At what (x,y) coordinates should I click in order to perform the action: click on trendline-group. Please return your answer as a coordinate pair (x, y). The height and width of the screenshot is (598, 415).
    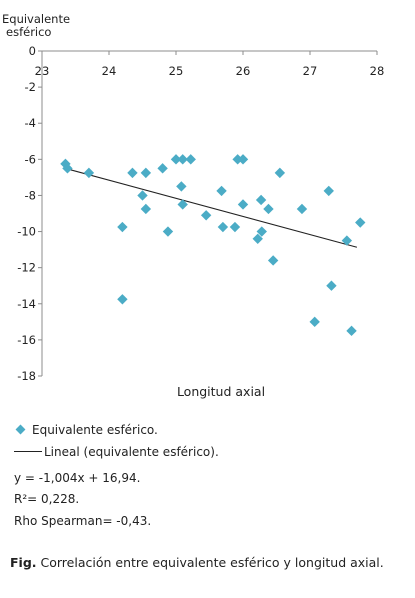
    Looking at the image, I should click on (211, 207).